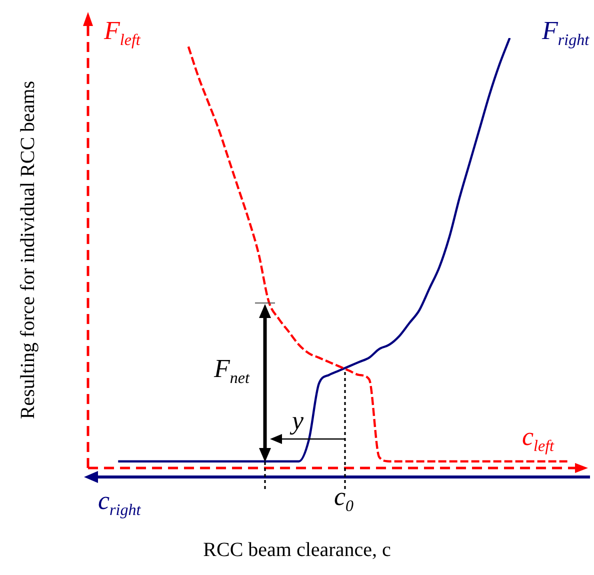 Image resolution: width=594 pixels, height=575 pixels. Describe the element at coordinates (119, 503) in the screenshot. I see `text: c$_{right}$` at that location.